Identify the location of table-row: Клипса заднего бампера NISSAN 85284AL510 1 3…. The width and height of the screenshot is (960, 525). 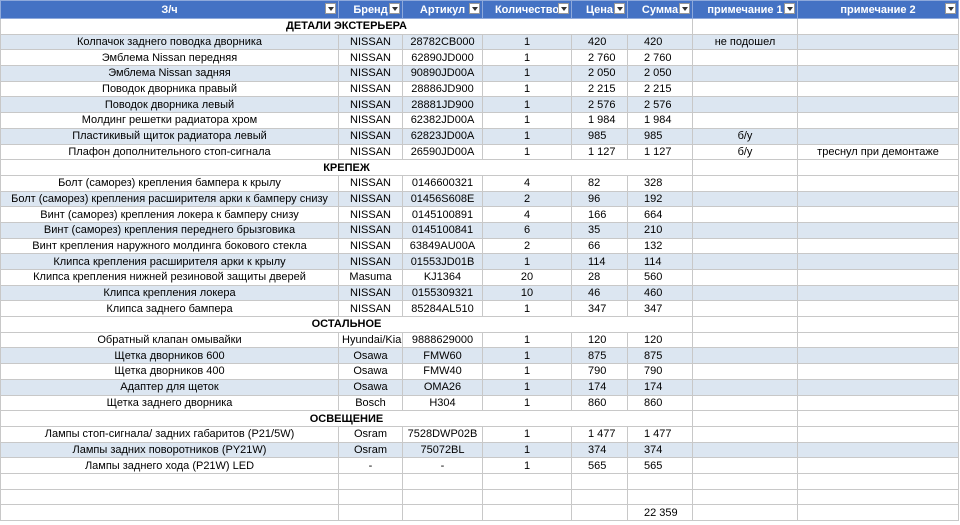
(479, 309).